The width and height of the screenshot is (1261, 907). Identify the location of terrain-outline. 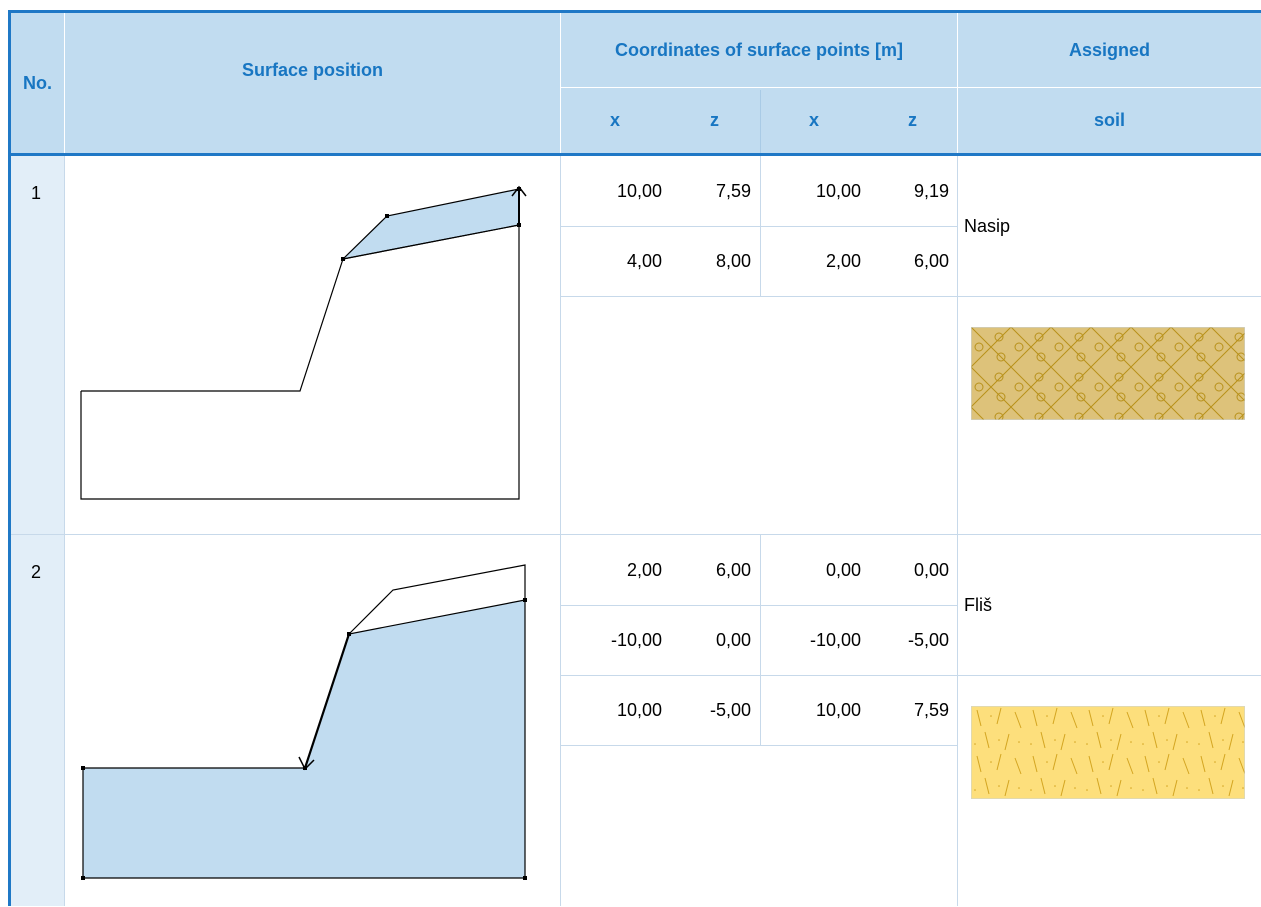
(300, 362).